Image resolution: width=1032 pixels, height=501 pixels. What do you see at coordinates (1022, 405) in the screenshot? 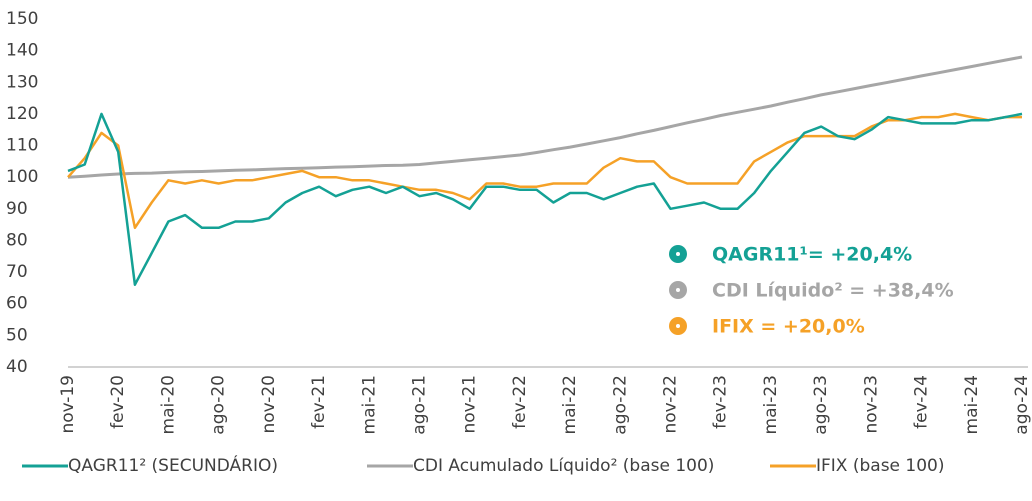
I see `x-tick-label: ago-24` at bounding box center [1022, 405].